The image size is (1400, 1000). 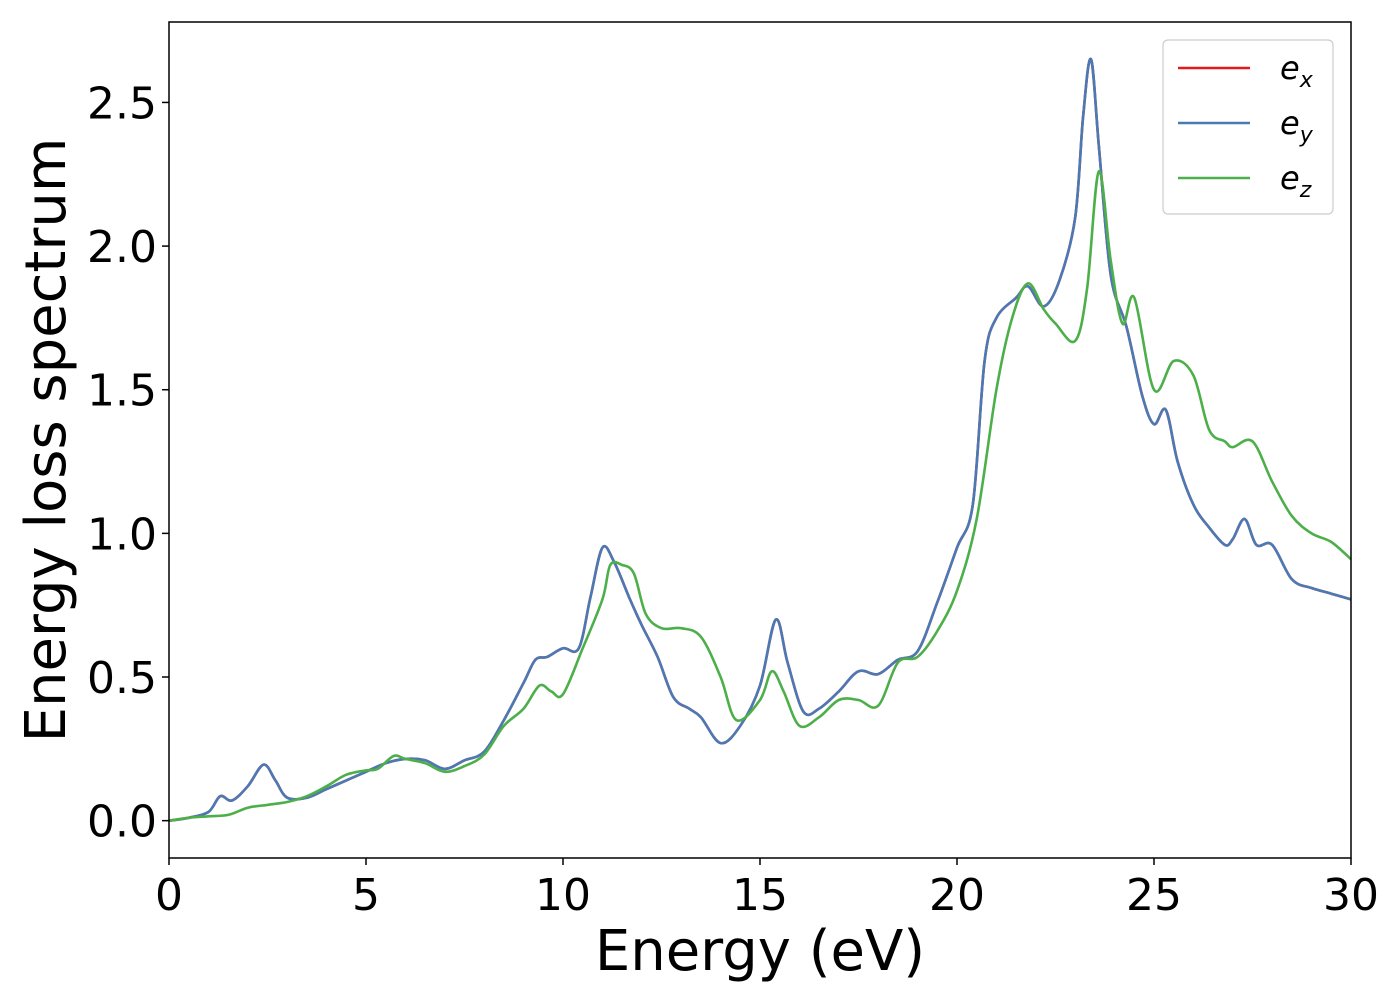 What do you see at coordinates (1154, 895) in the screenshot?
I see `x-tick-label: 25` at bounding box center [1154, 895].